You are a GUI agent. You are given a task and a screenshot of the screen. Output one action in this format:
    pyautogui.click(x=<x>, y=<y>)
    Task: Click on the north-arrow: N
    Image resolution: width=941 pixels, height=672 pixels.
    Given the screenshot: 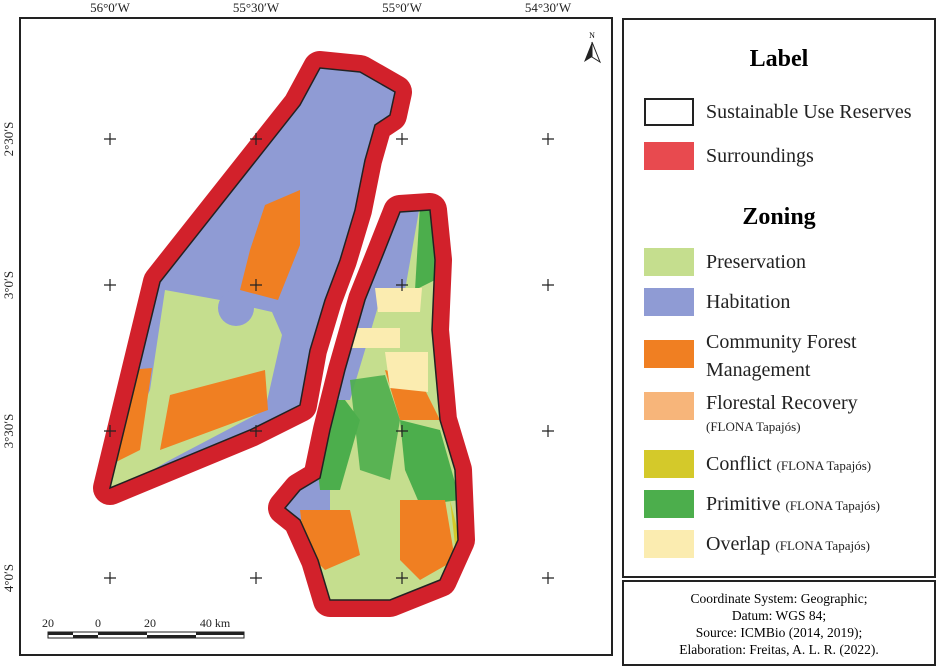 What is the action you would take?
    pyautogui.click(x=593, y=47)
    